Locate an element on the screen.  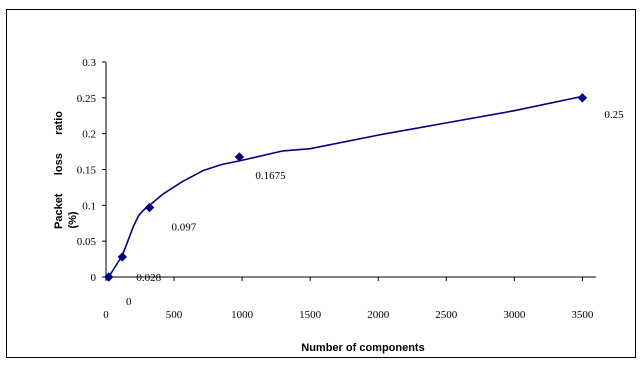
x-tick-label: 0 is located at coordinates (106, 315).